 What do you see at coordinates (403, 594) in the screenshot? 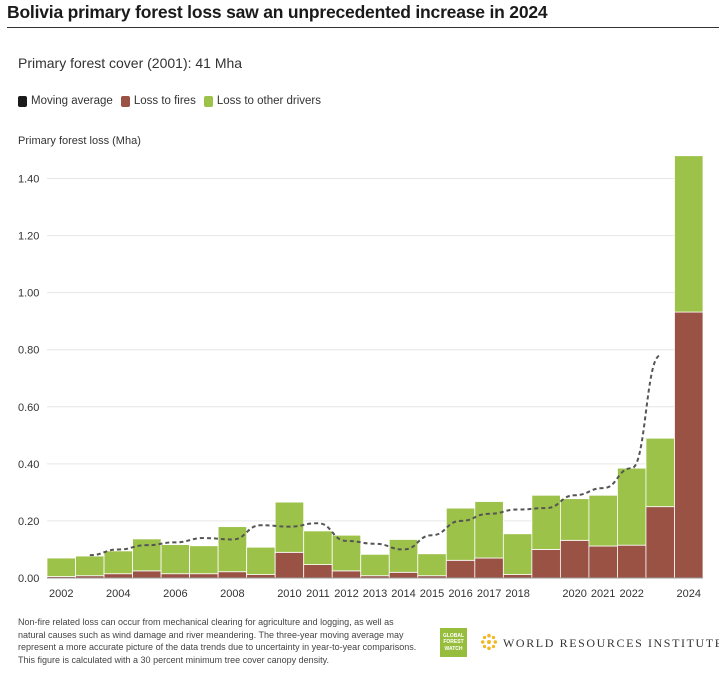
I see `x-tick-label: 2014` at bounding box center [403, 594].